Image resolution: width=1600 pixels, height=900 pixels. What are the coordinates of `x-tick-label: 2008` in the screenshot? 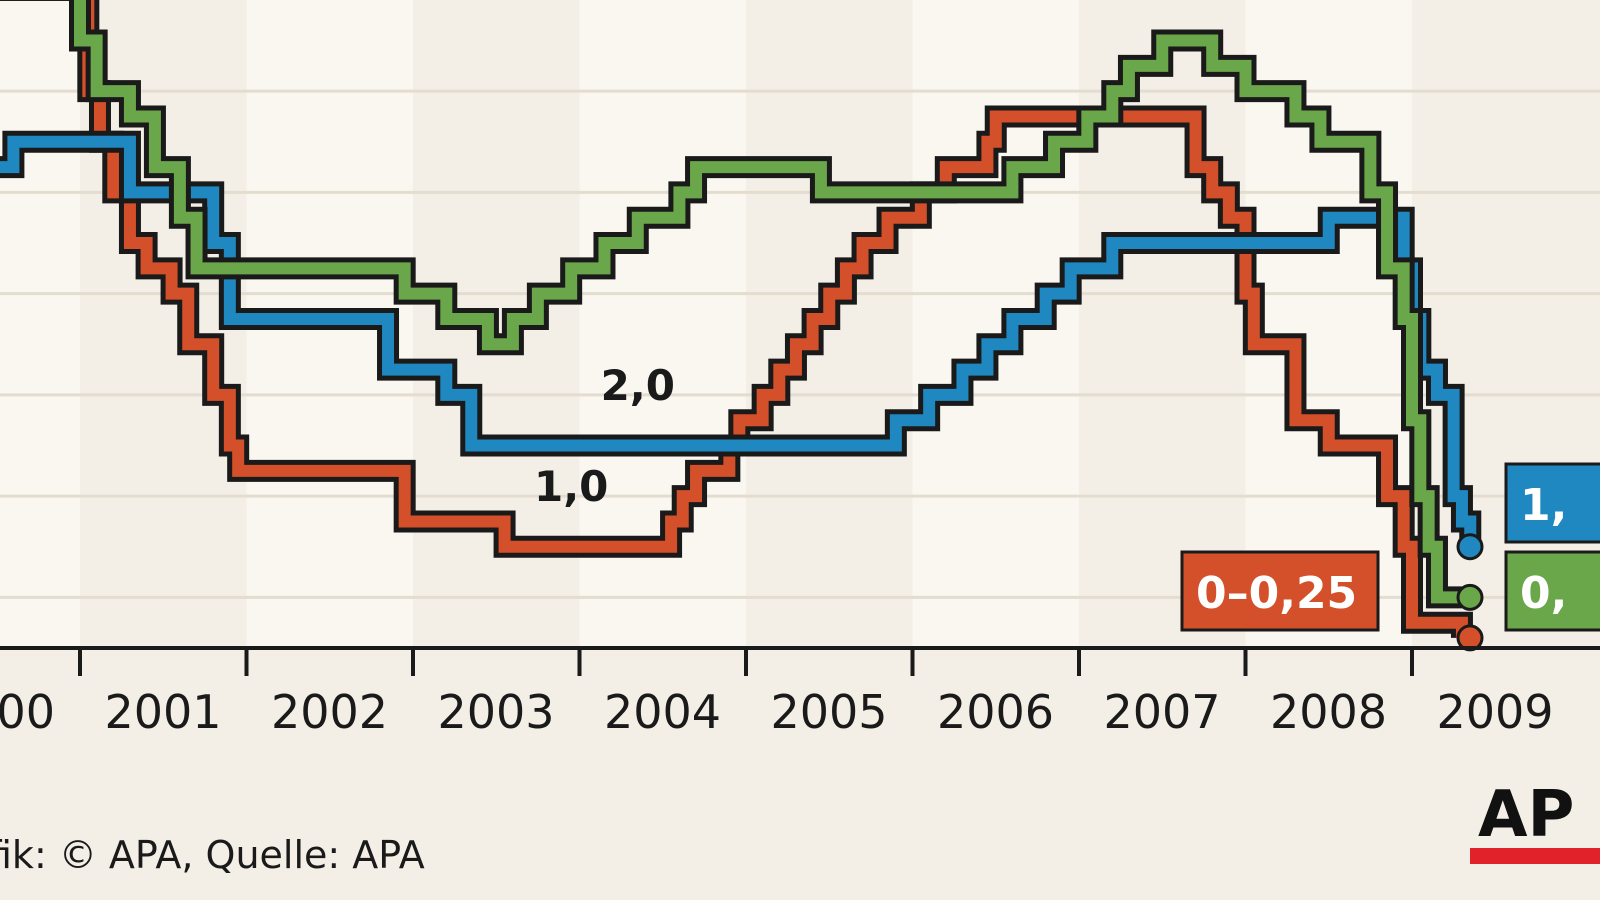 It's located at (1328, 712).